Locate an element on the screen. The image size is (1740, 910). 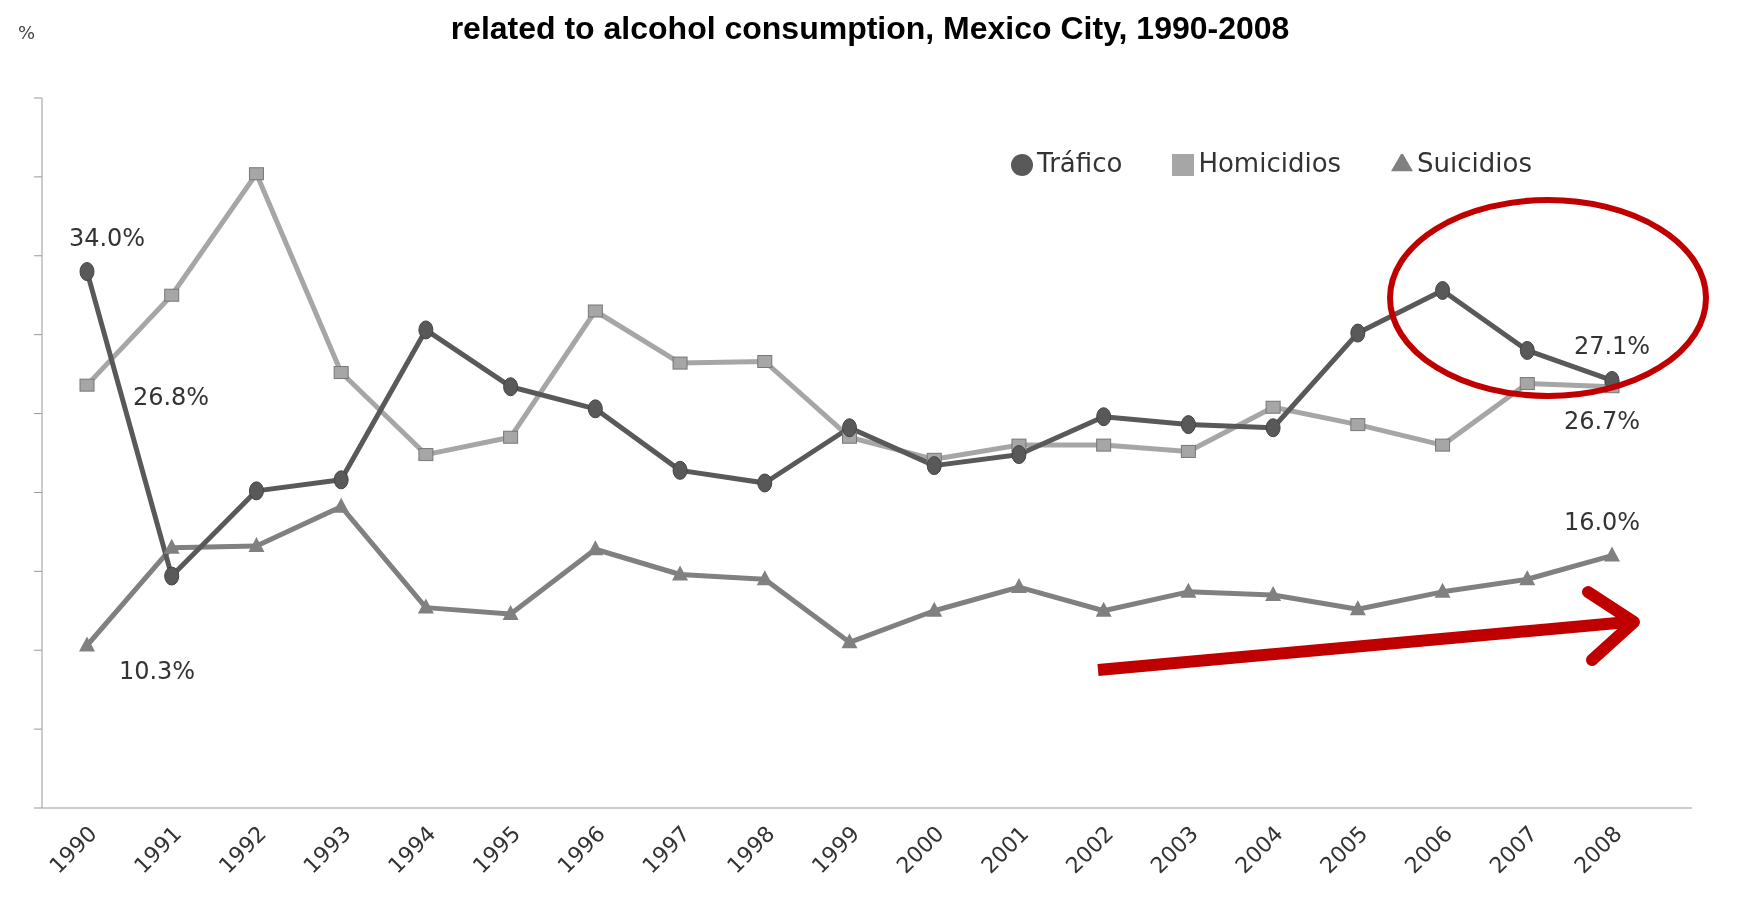
data-label: 26.8% is located at coordinates (171, 397).